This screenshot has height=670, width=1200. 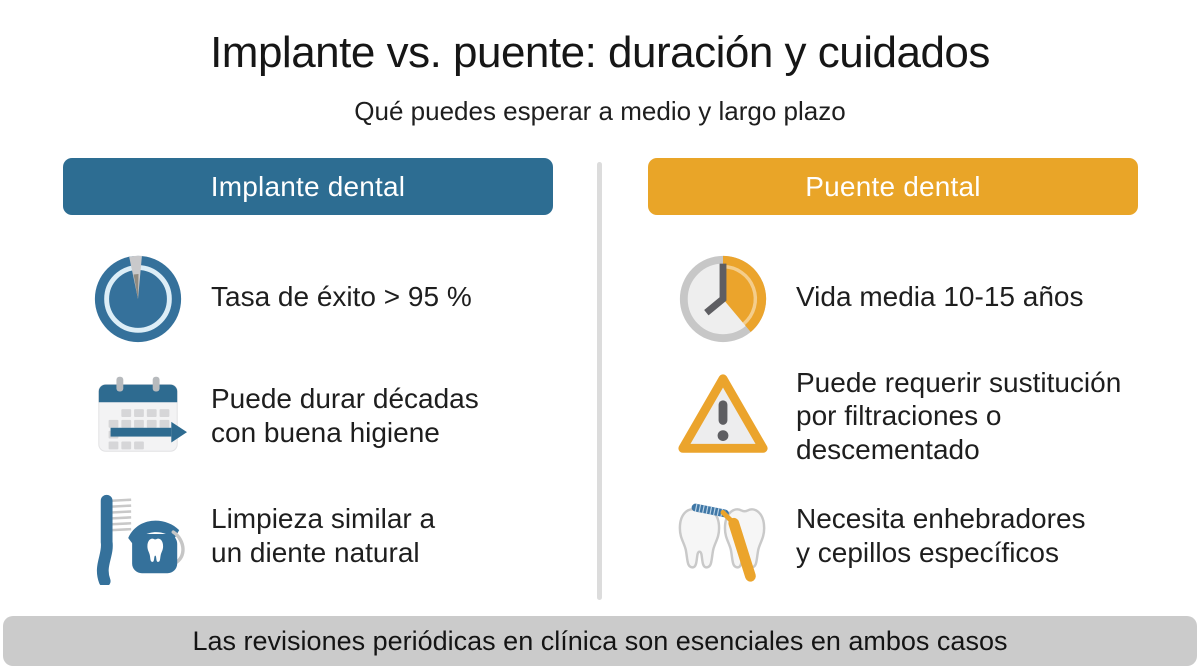 What do you see at coordinates (723, 297) in the screenshot?
I see `clock-lifespan-icon` at bounding box center [723, 297].